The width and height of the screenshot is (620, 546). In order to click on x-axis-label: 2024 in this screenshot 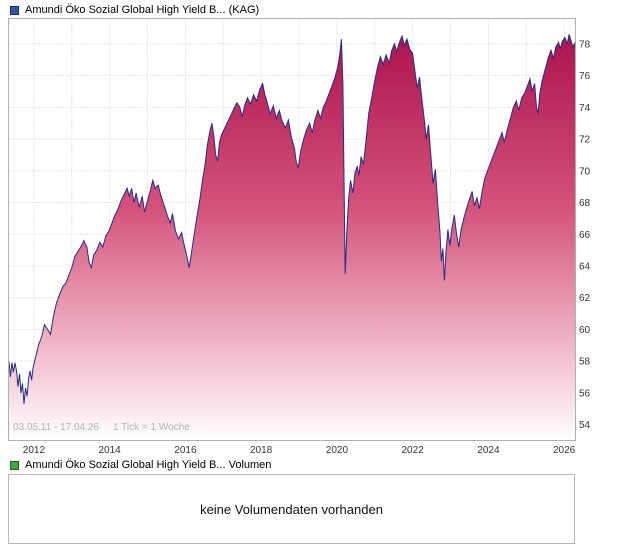, I will do `click(488, 450)`.